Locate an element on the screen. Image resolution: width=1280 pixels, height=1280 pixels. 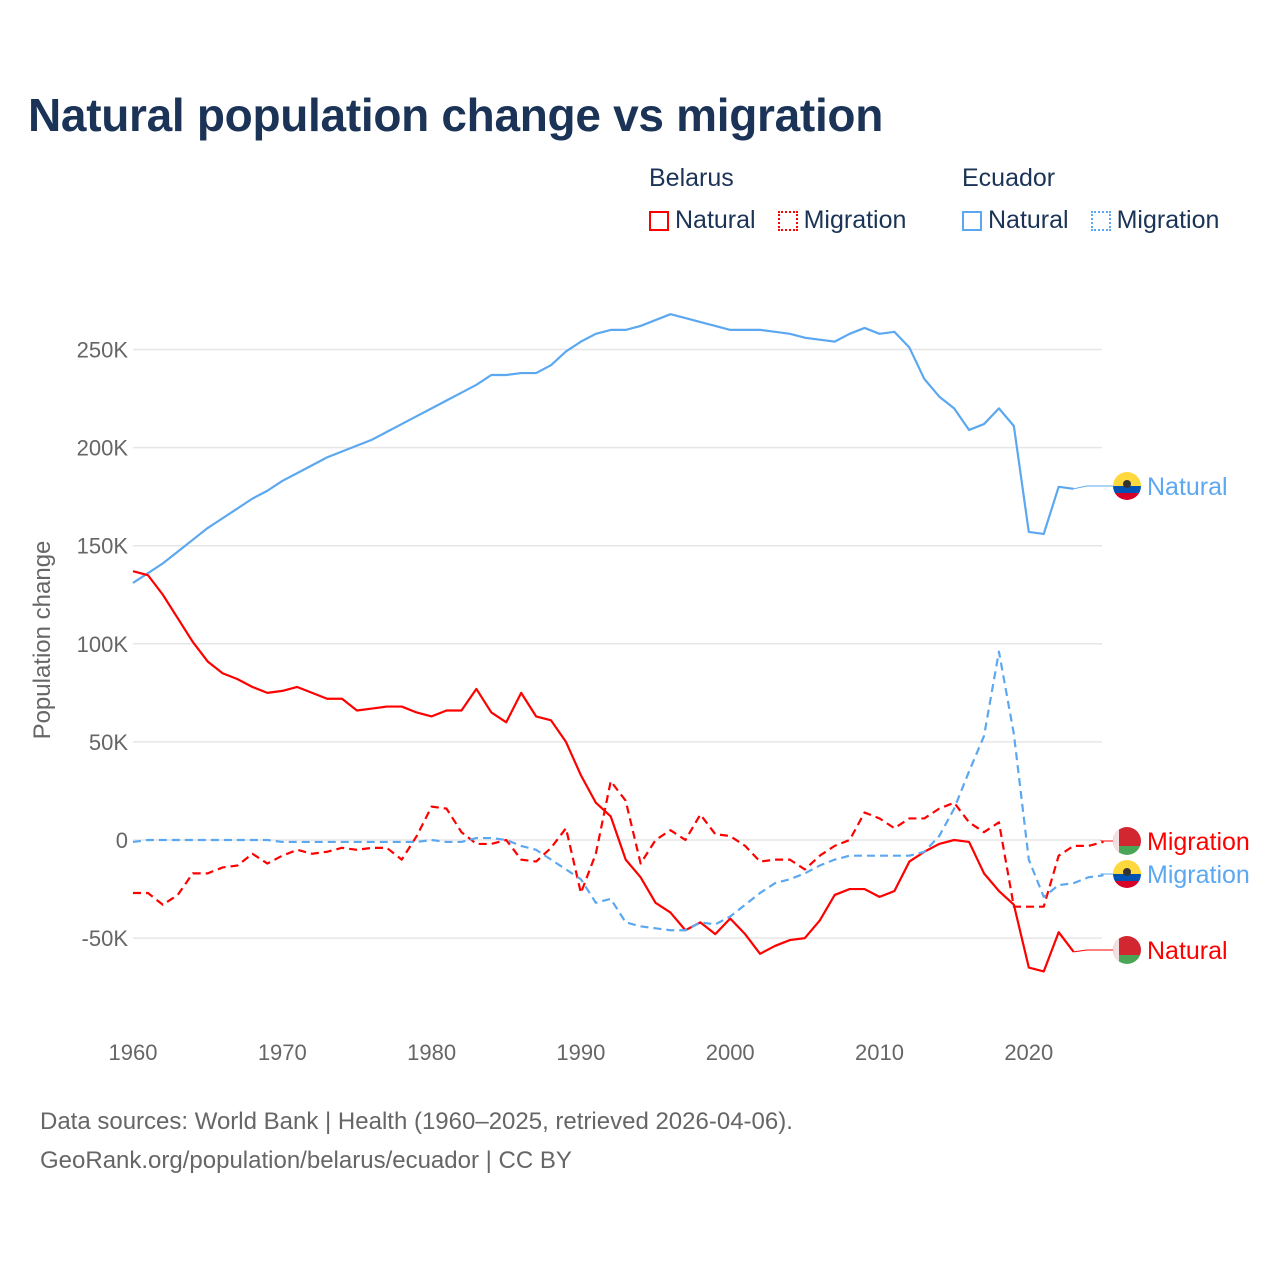
chart-title: Natural population change vs migration is located at coordinates (456, 115).